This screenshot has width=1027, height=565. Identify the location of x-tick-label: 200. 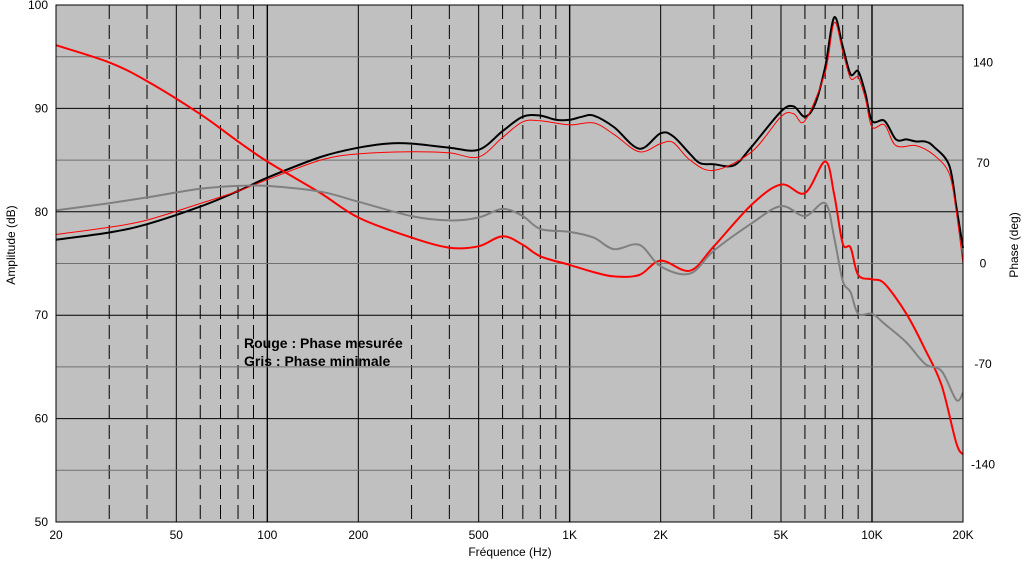
(358, 535).